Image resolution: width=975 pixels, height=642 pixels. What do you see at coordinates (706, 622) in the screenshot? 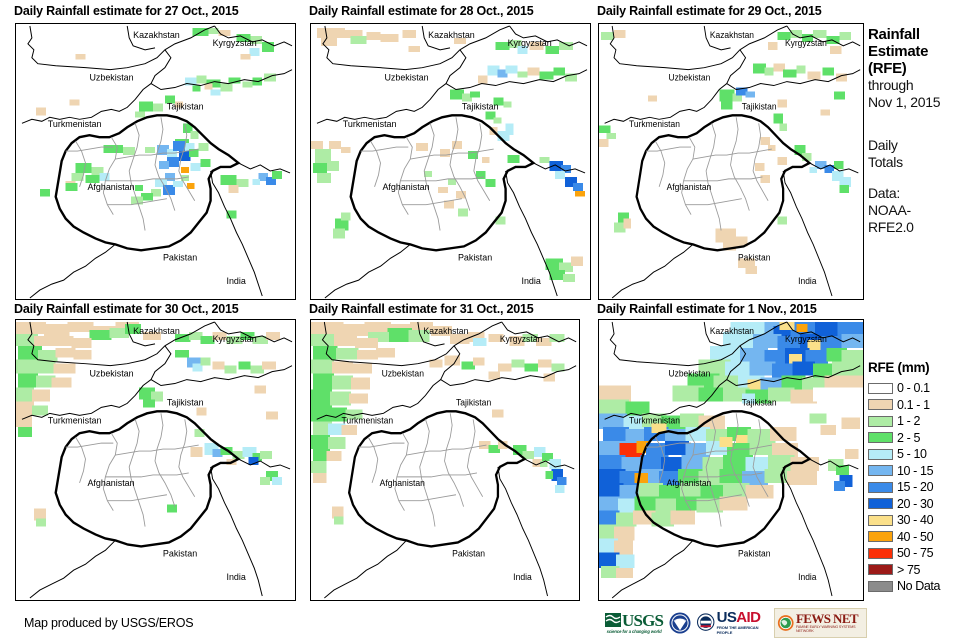
I see `usaid-seal-icon` at bounding box center [706, 622].